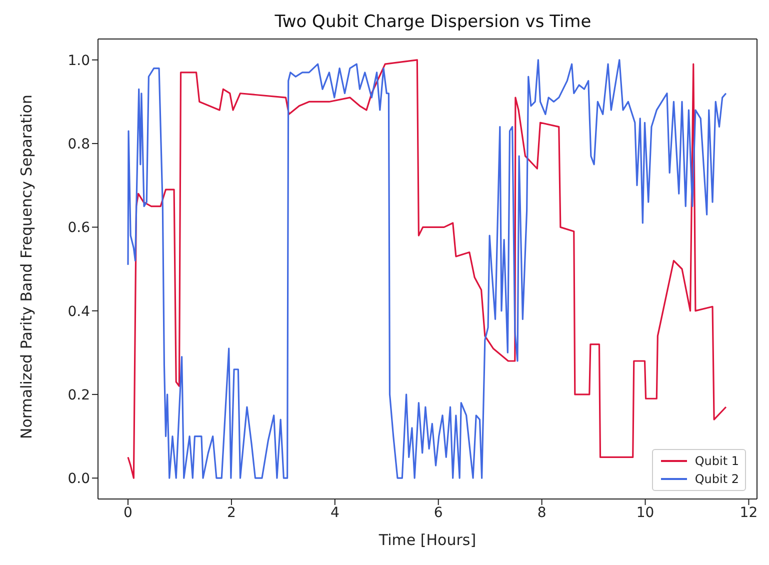 Image resolution: width=769 pixels, height=565 pixels. I want to click on y-tick-label: 0.8, so click(79, 144).